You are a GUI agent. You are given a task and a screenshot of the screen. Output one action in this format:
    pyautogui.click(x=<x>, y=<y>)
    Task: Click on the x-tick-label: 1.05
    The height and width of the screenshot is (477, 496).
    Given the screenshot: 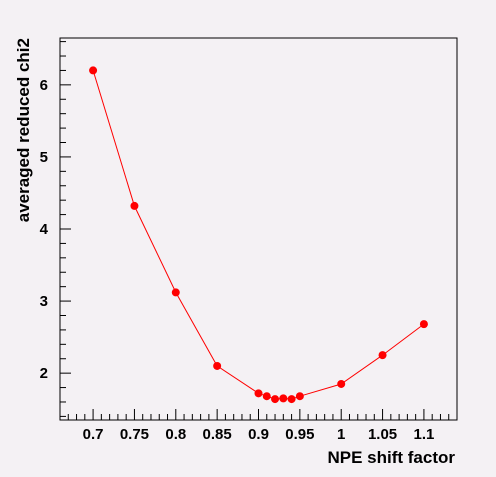 What is the action you would take?
    pyautogui.click(x=382, y=434)
    